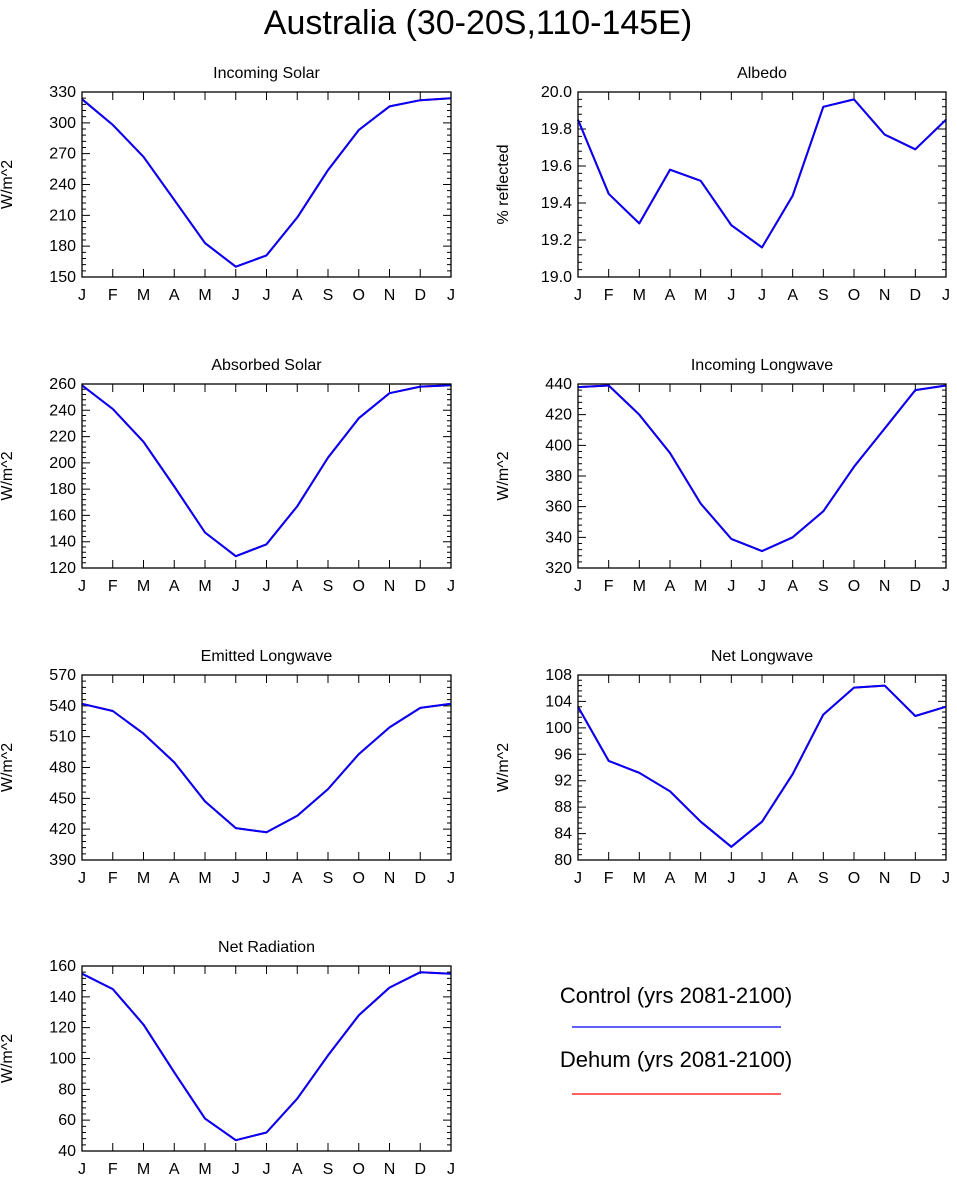 This screenshot has width=957, height=1187. Describe the element at coordinates (558, 445) in the screenshot. I see `y-tick-label: 400` at that location.